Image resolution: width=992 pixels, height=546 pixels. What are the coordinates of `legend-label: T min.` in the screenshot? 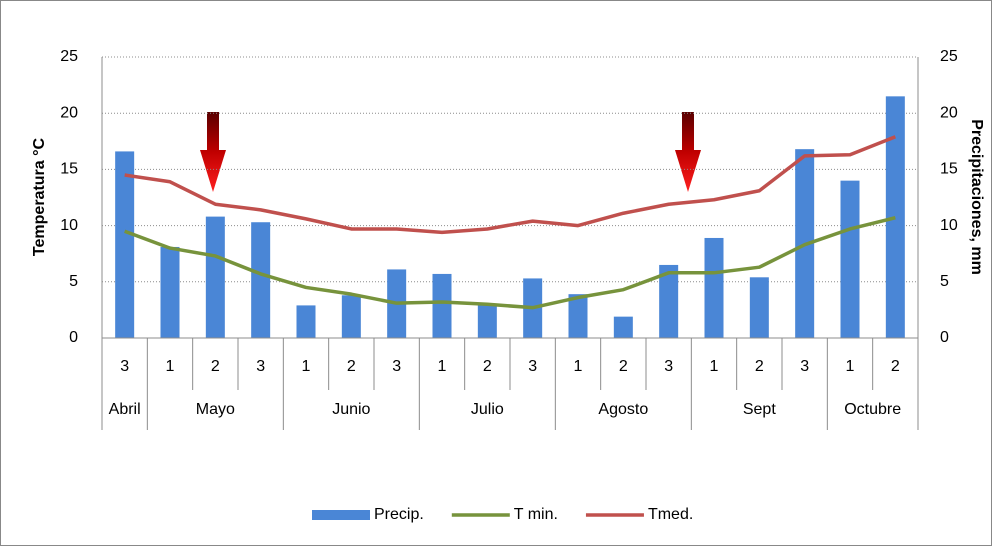 It's located at (536, 514).